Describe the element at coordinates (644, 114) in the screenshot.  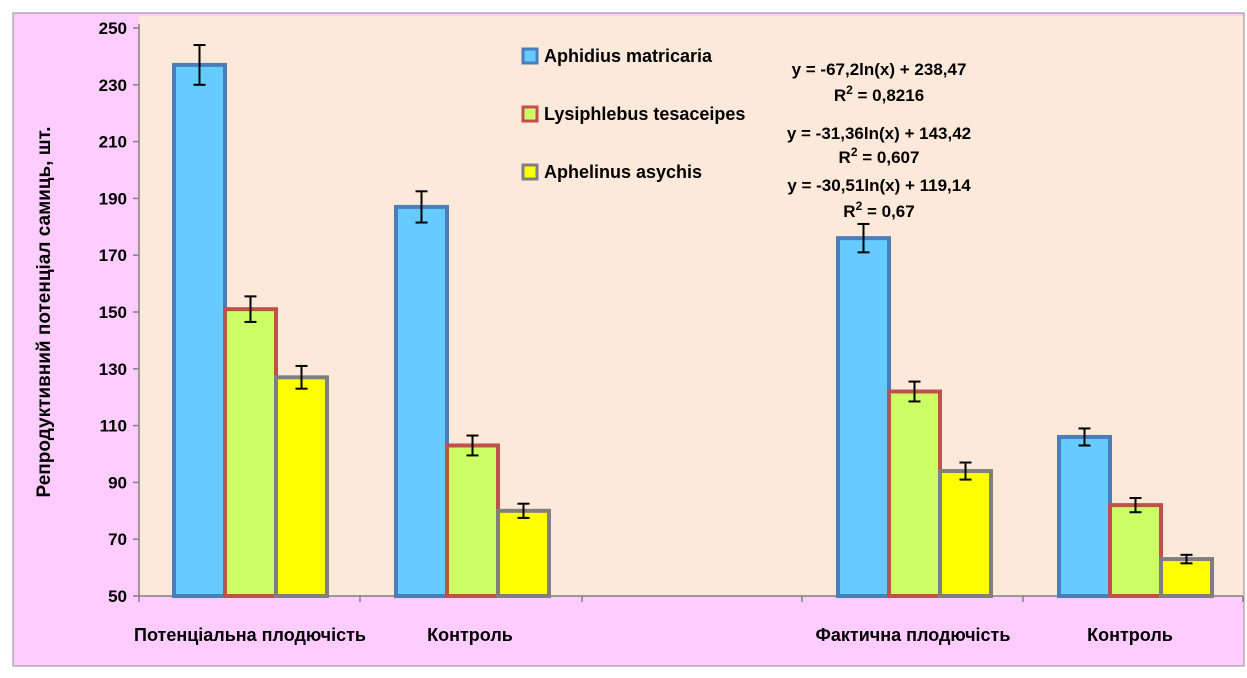
I see `legend-label: Lysiphlebus tesaceipes` at that location.